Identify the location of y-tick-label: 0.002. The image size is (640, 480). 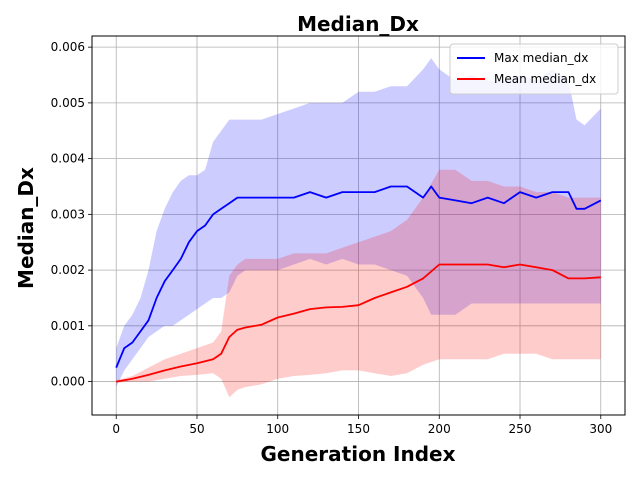
(68, 270).